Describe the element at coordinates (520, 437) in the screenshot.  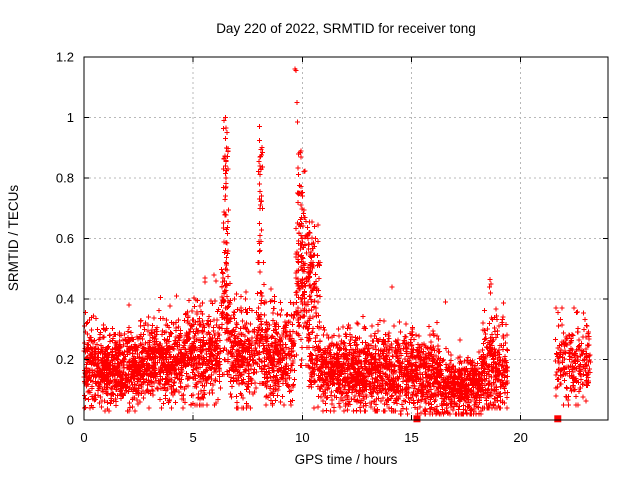
I see `x-tick-label: 20` at that location.